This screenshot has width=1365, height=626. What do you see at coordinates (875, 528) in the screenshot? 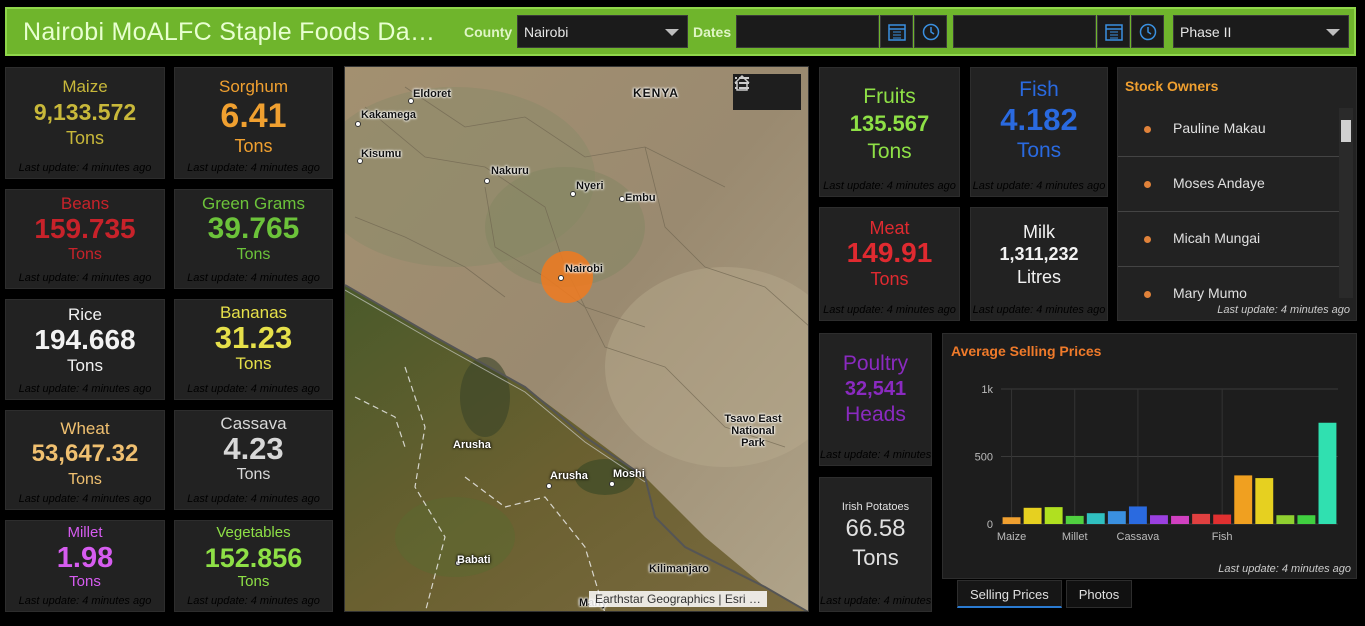
I see `tile-value: 66.58` at bounding box center [875, 528].